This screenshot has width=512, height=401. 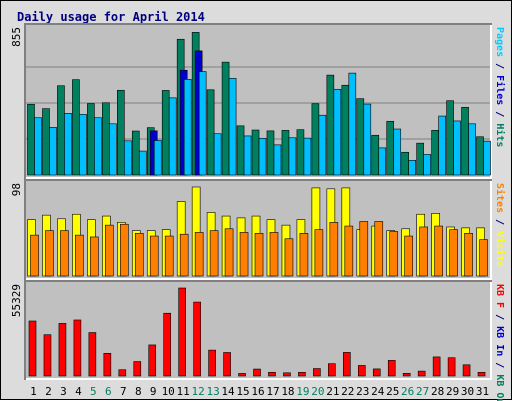 What do you see at coordinates (467, 391) in the screenshot?
I see `day-label: 30` at bounding box center [467, 391].